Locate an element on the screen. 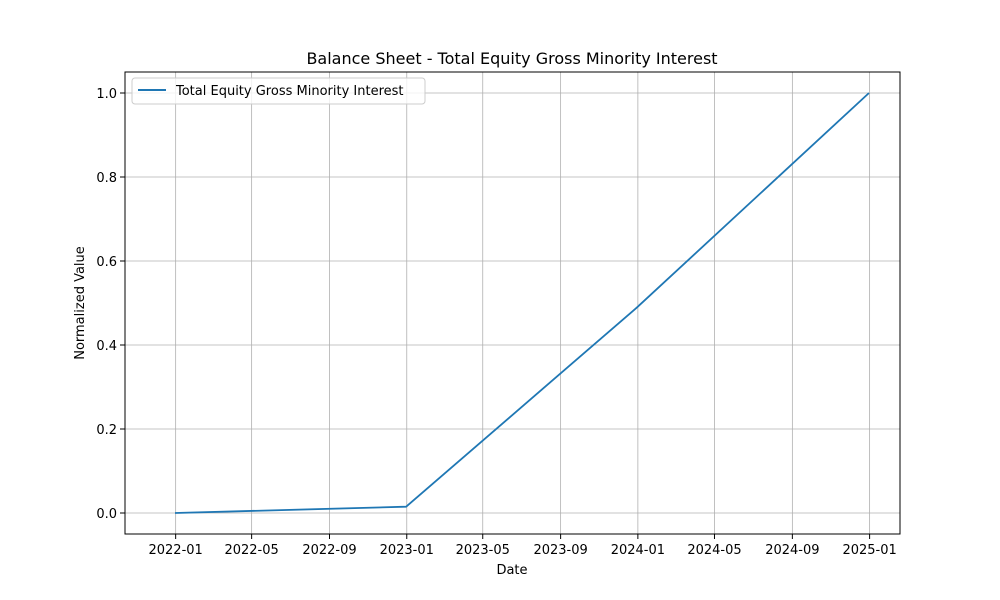 Image resolution: width=1000 pixels, height=600 pixels. x-tick-label: 2023-05 is located at coordinates (483, 550).